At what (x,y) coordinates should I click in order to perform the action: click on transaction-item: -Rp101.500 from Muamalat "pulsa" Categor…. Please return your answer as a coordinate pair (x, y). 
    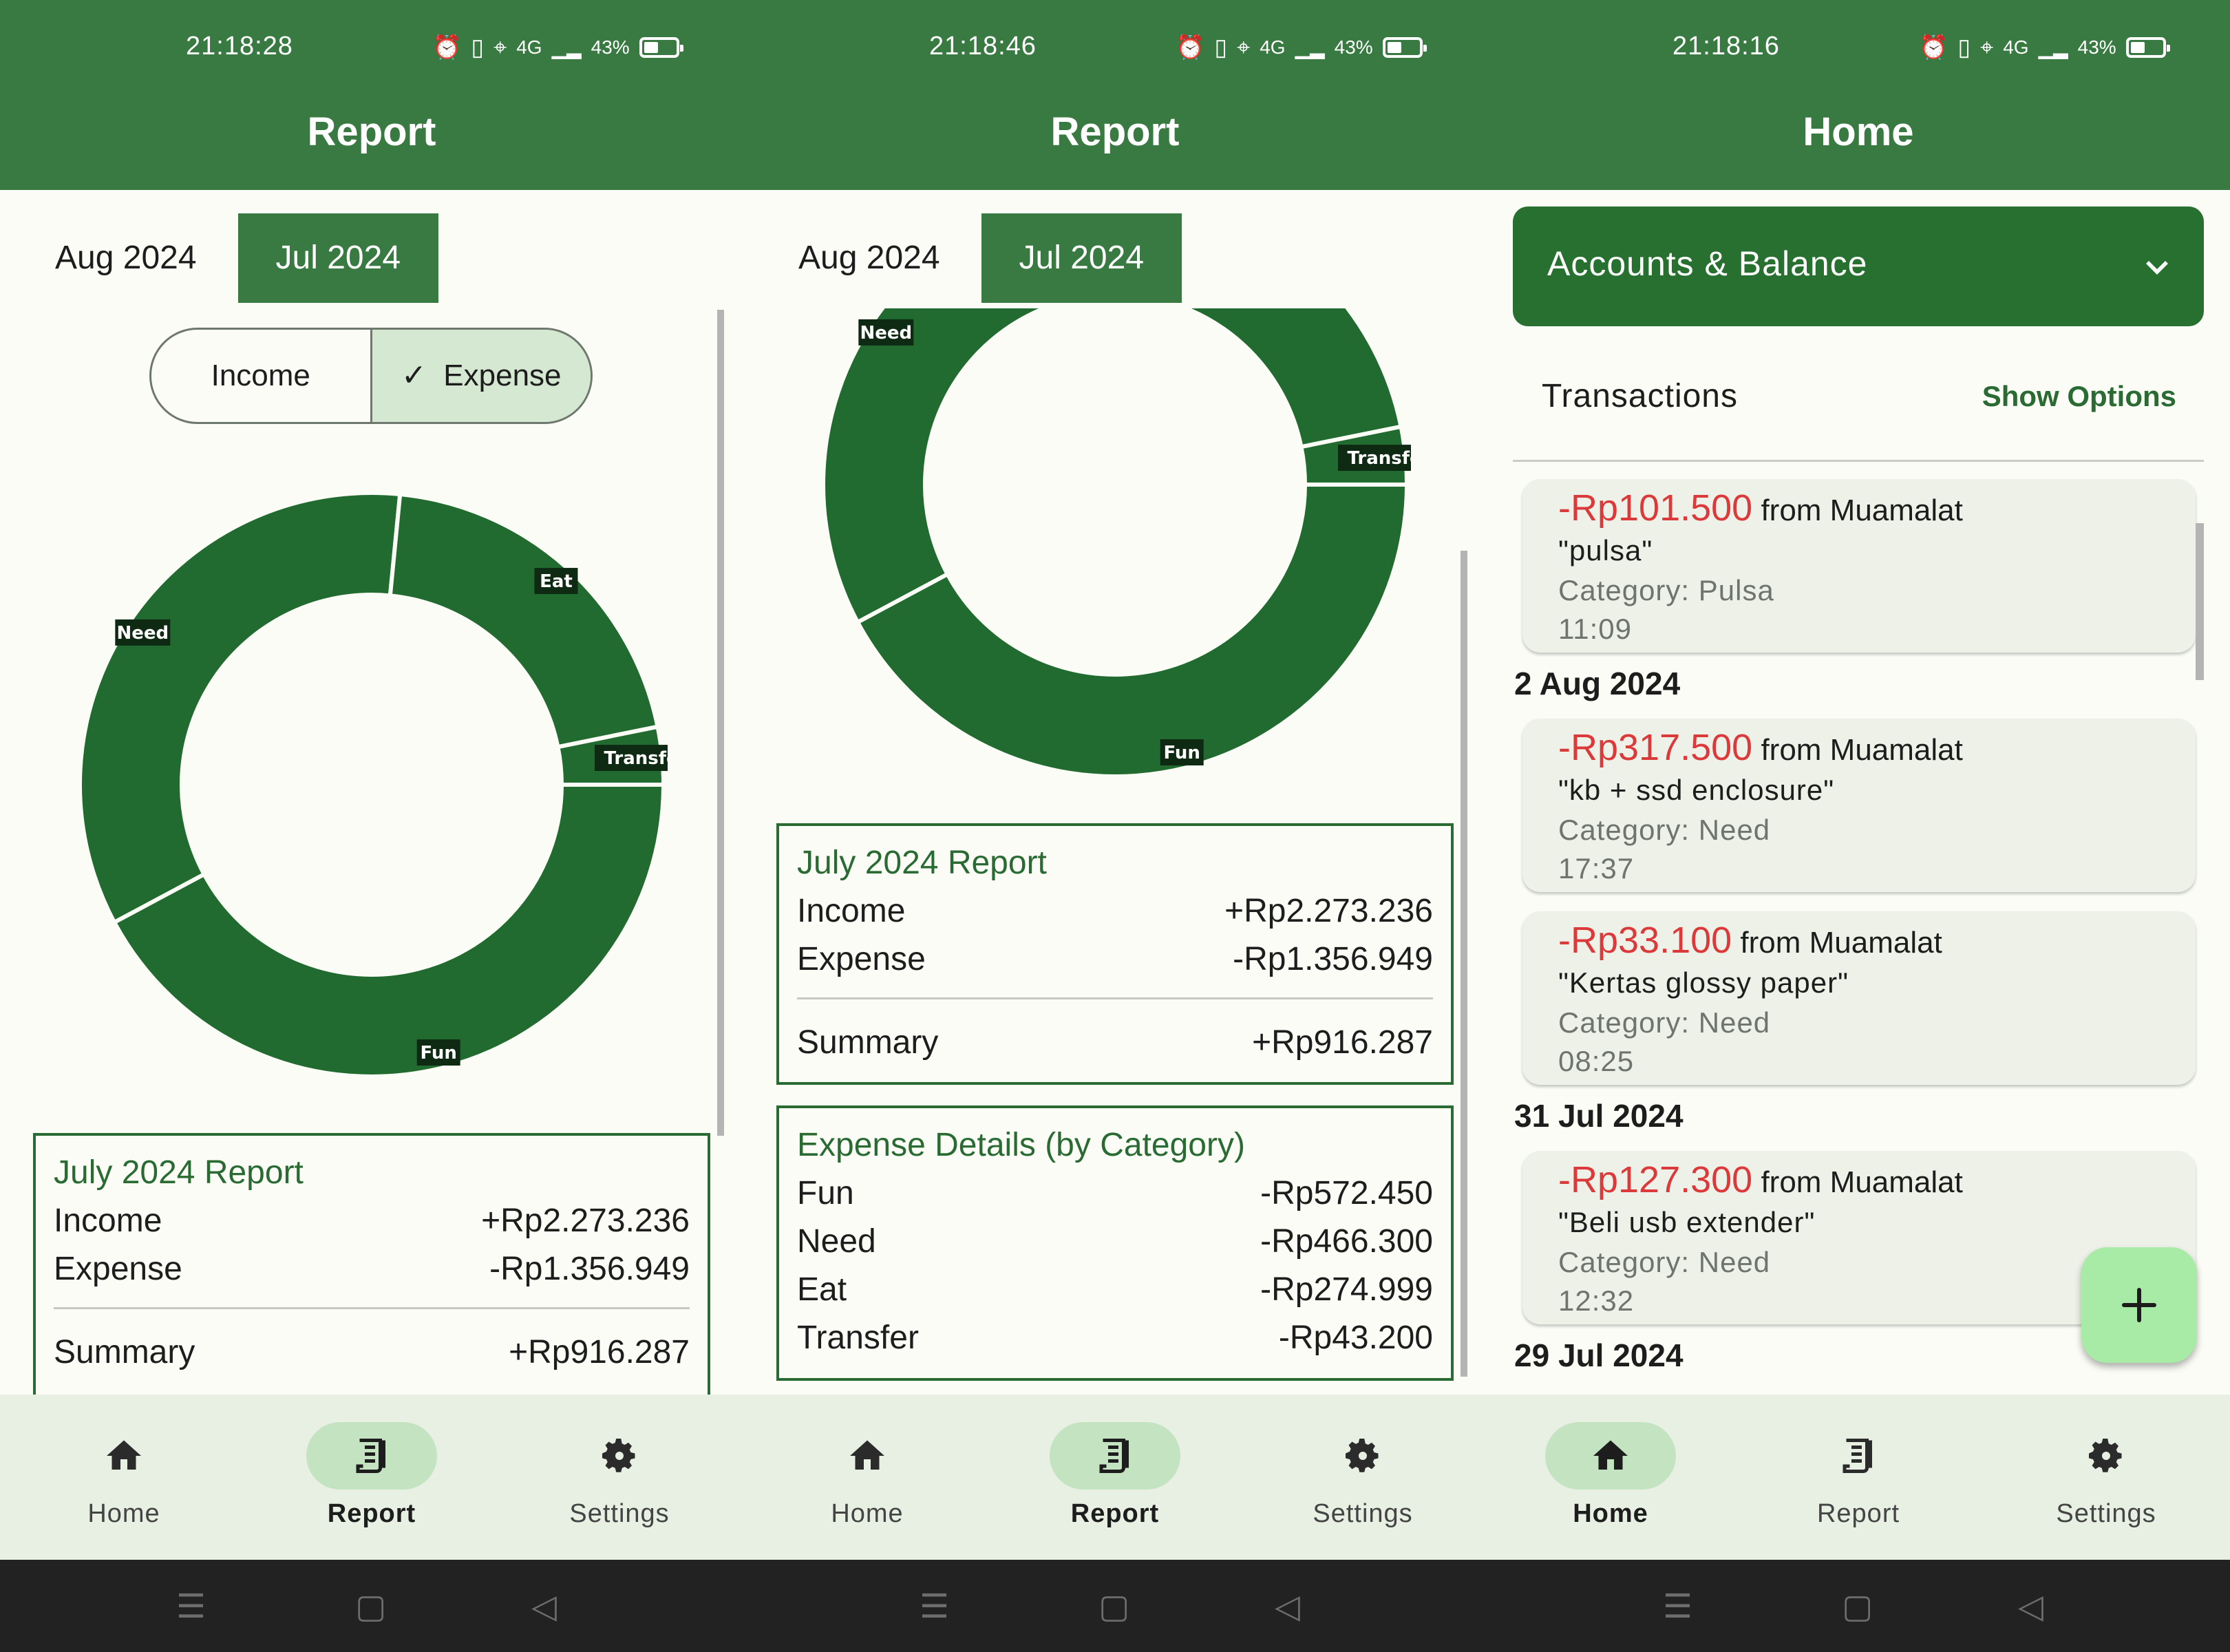
    Looking at the image, I should click on (1859, 566).